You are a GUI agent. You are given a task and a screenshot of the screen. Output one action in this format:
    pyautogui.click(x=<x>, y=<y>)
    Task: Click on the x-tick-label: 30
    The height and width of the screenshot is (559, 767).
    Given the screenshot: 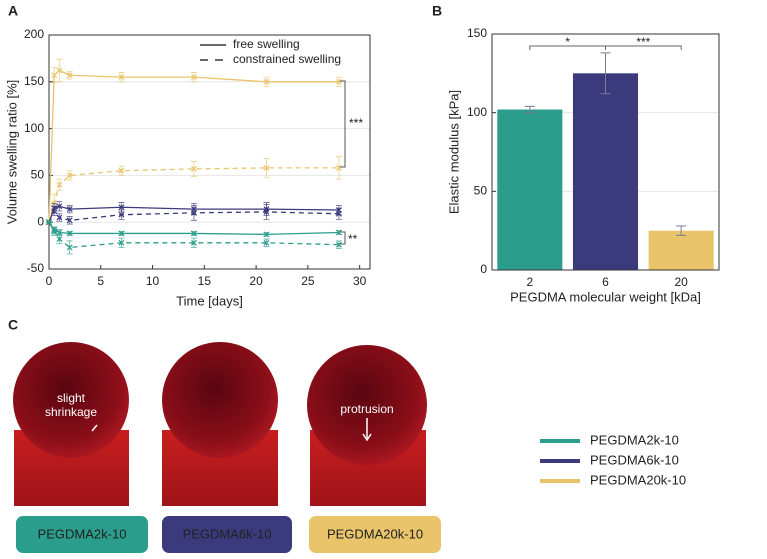 What is the action you would take?
    pyautogui.click(x=360, y=281)
    